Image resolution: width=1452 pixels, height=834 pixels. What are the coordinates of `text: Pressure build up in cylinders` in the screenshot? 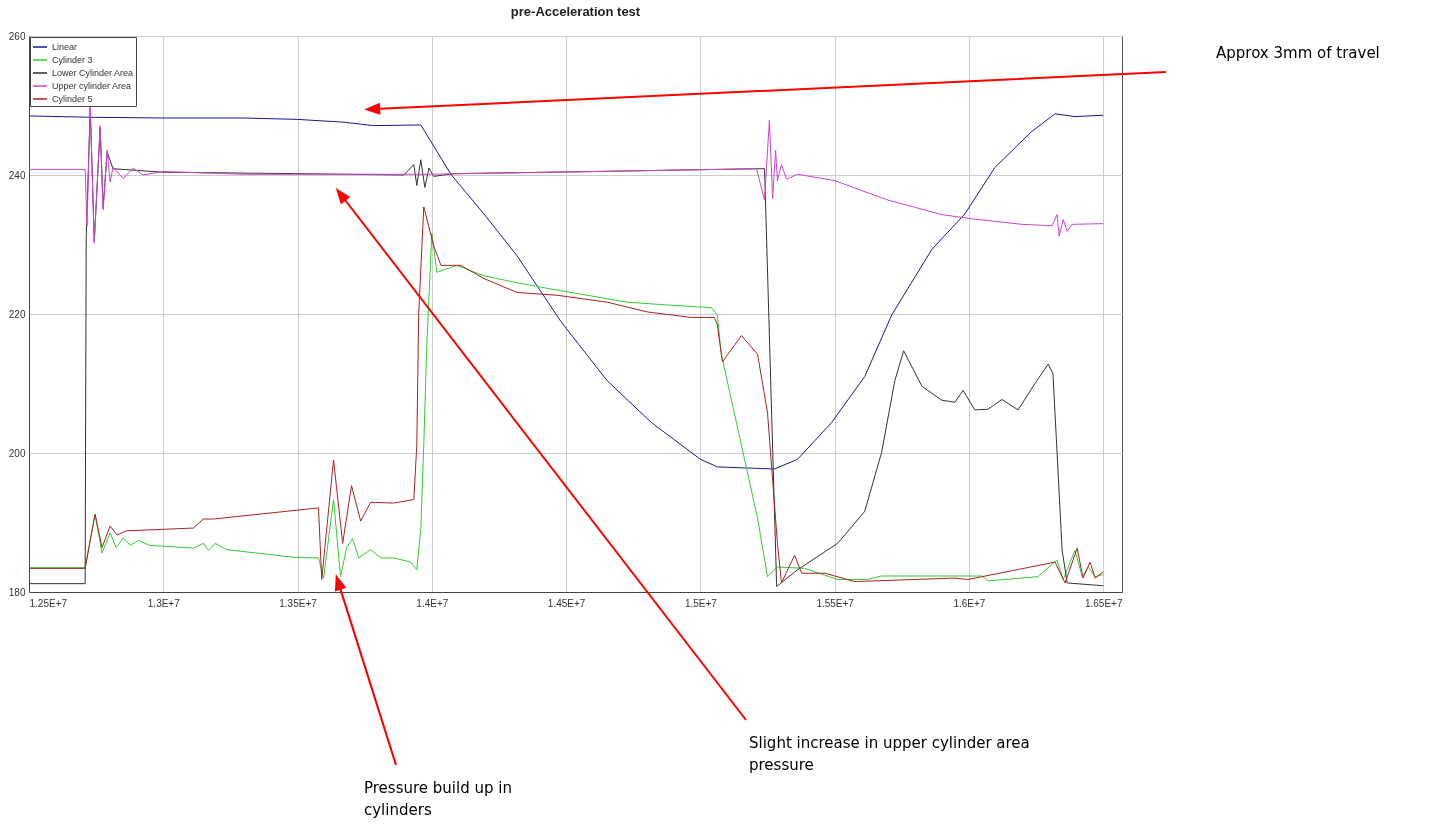 It's located at (438, 799).